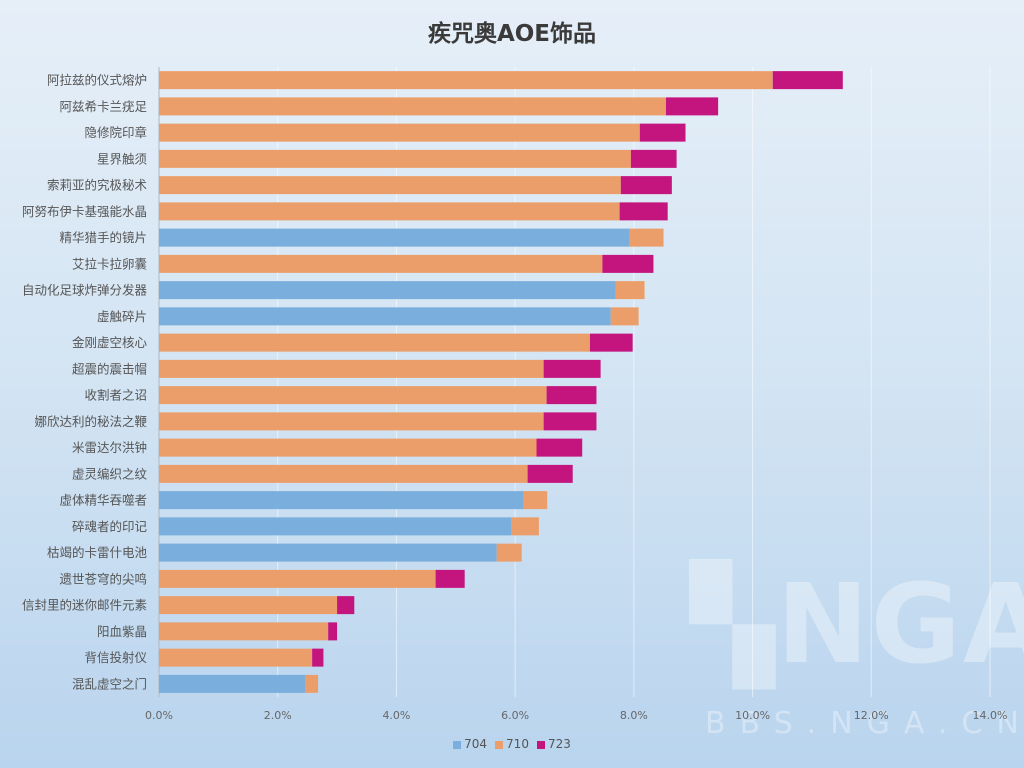 The height and width of the screenshot is (768, 1024). What do you see at coordinates (103, 578) in the screenshot?
I see `category-label: 遗世苍穹的尖鸣` at bounding box center [103, 578].